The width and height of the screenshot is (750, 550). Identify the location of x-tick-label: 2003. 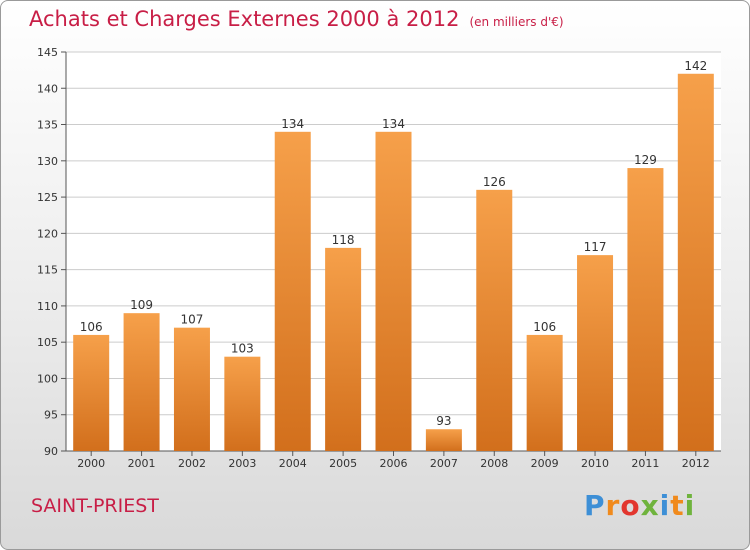
(242, 463).